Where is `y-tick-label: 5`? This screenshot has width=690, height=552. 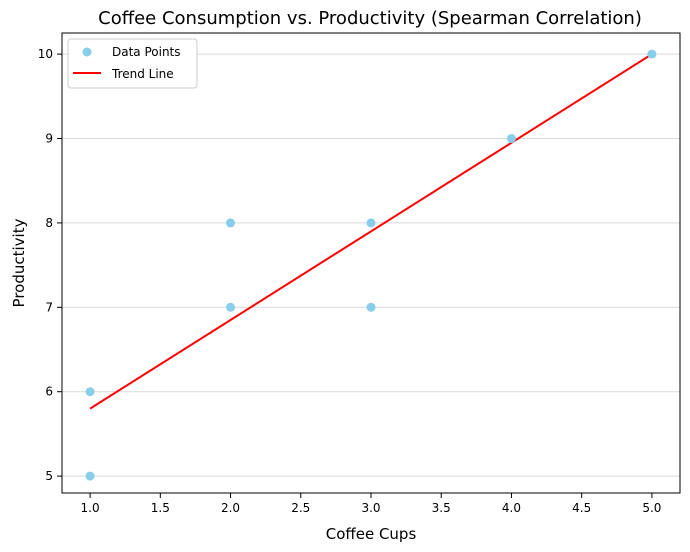 y-tick-label: 5 is located at coordinates (49, 476).